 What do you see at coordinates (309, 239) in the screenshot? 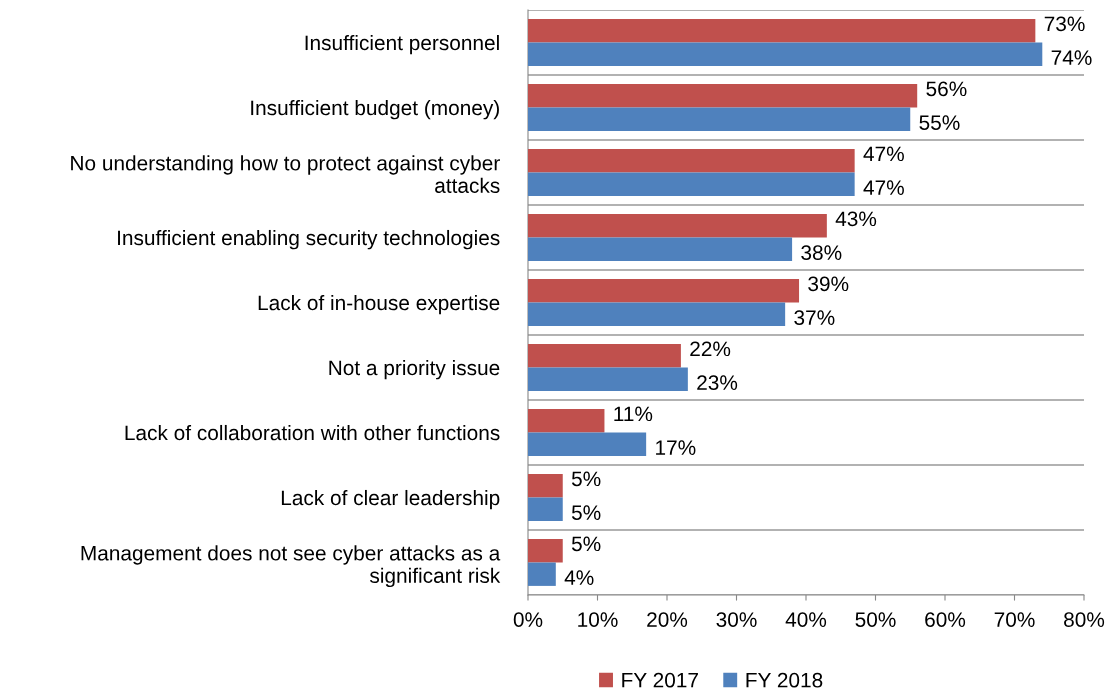
I see `y-tick-label: Insufficient enabling security technologies` at bounding box center [309, 239].